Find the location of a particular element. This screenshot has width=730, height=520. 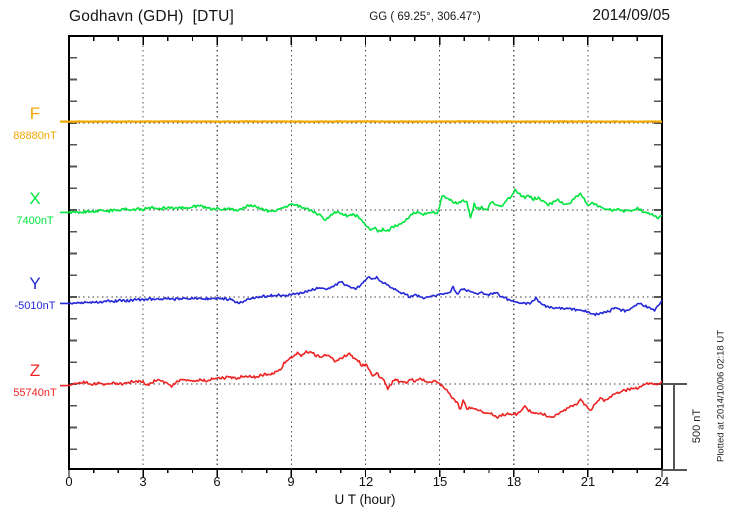

xtick-15: 15 is located at coordinates (440, 481).